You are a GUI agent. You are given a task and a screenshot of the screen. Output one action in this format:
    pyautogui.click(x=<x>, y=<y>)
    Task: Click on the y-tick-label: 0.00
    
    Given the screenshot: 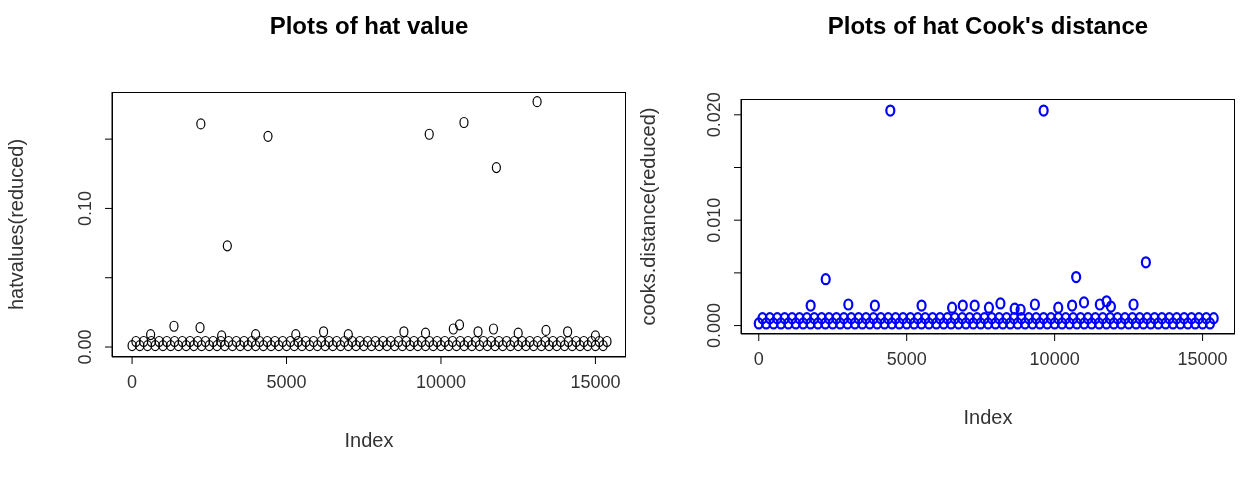 What is the action you would take?
    pyautogui.click(x=85, y=347)
    